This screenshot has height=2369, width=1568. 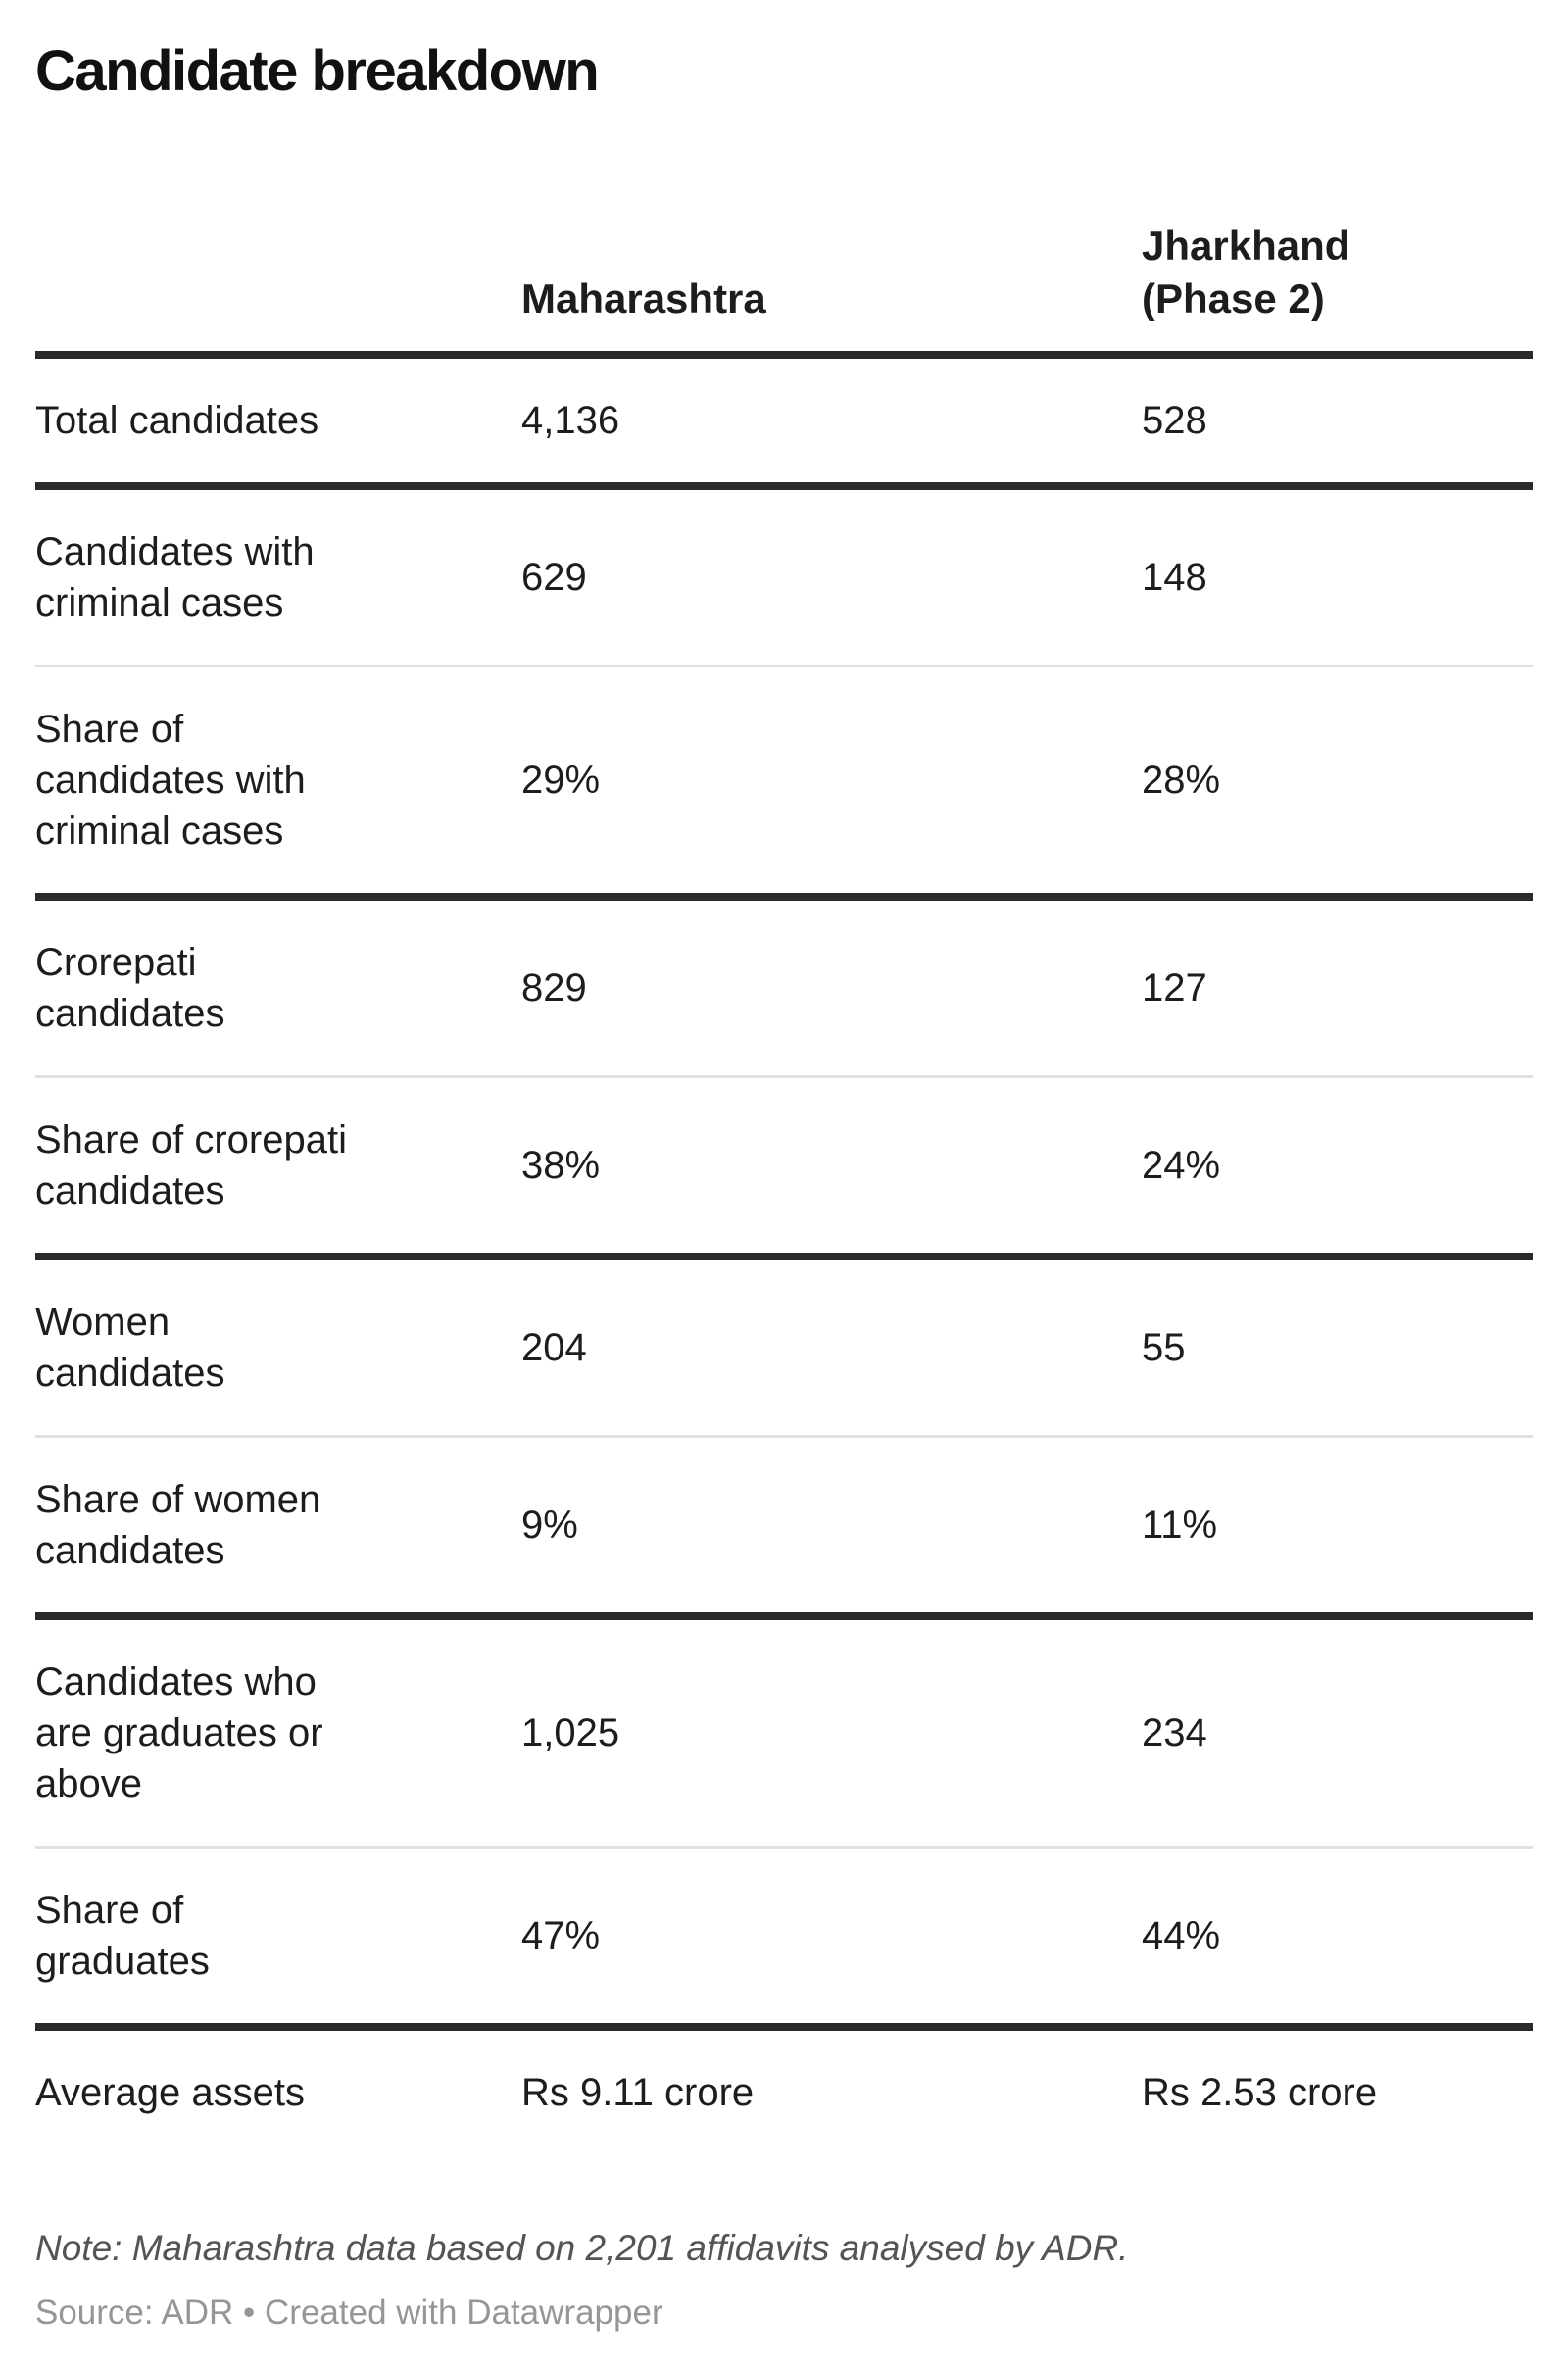 What do you see at coordinates (784, 1349) in the screenshot?
I see `table-row-women-candidates: Women candidates 204 55` at bounding box center [784, 1349].